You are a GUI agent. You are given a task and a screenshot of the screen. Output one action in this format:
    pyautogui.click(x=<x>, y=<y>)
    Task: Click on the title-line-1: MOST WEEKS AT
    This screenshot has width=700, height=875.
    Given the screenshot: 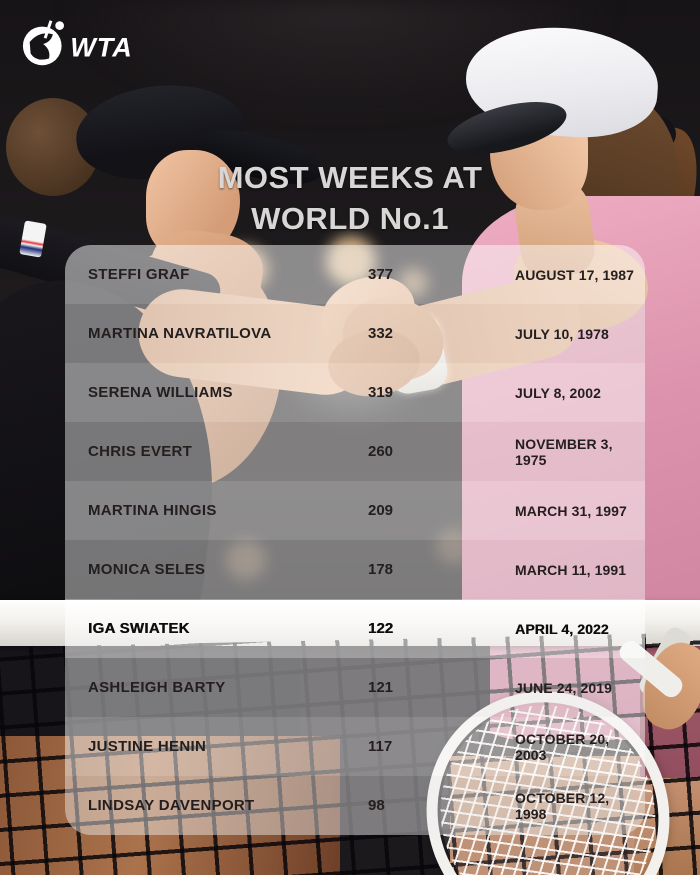 What is the action you would take?
    pyautogui.click(x=350, y=177)
    